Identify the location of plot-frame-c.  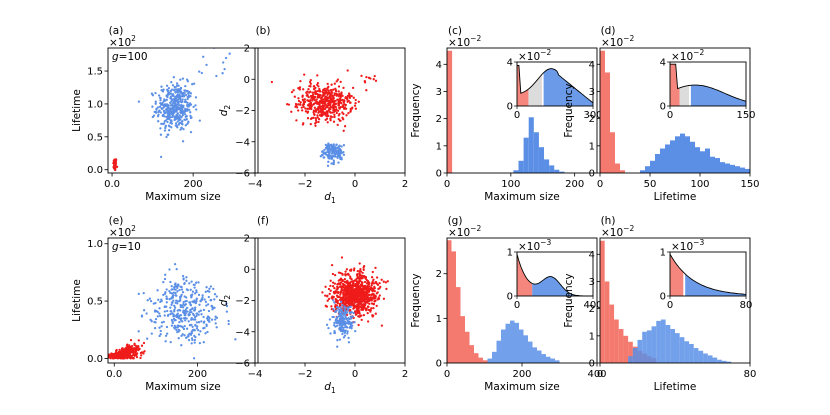
(522, 110).